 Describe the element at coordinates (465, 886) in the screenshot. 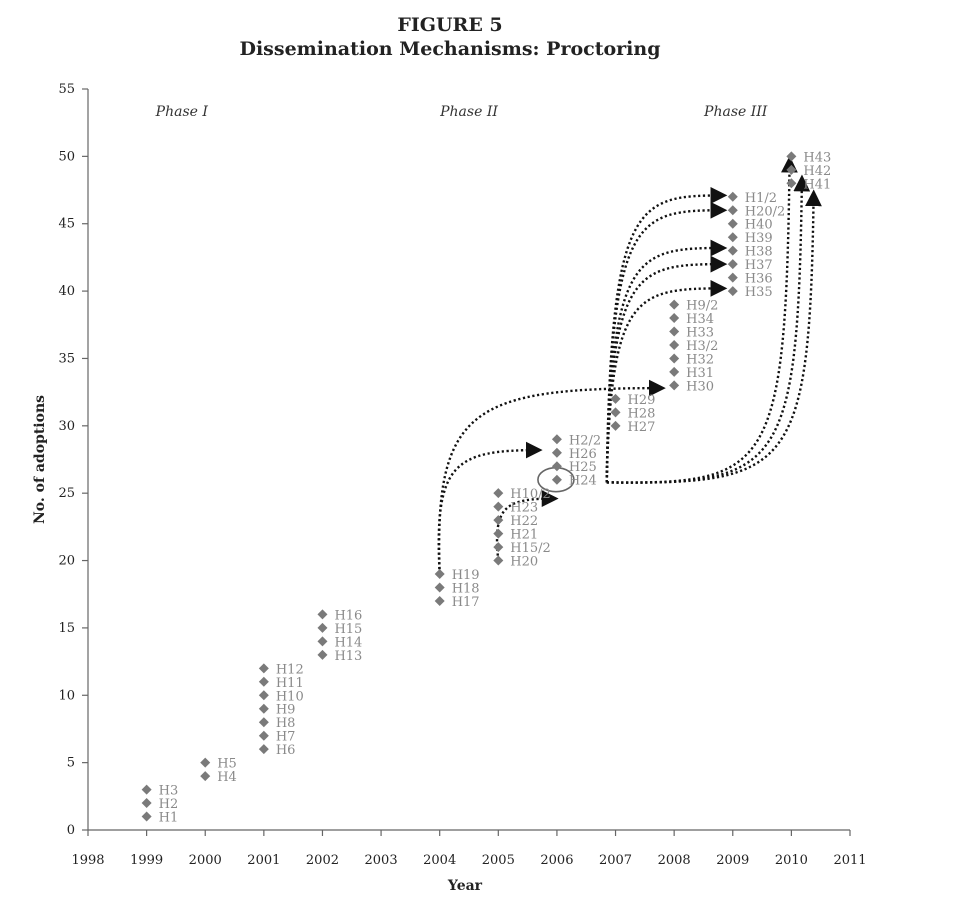

I see `x-axis-title: Year` at that location.